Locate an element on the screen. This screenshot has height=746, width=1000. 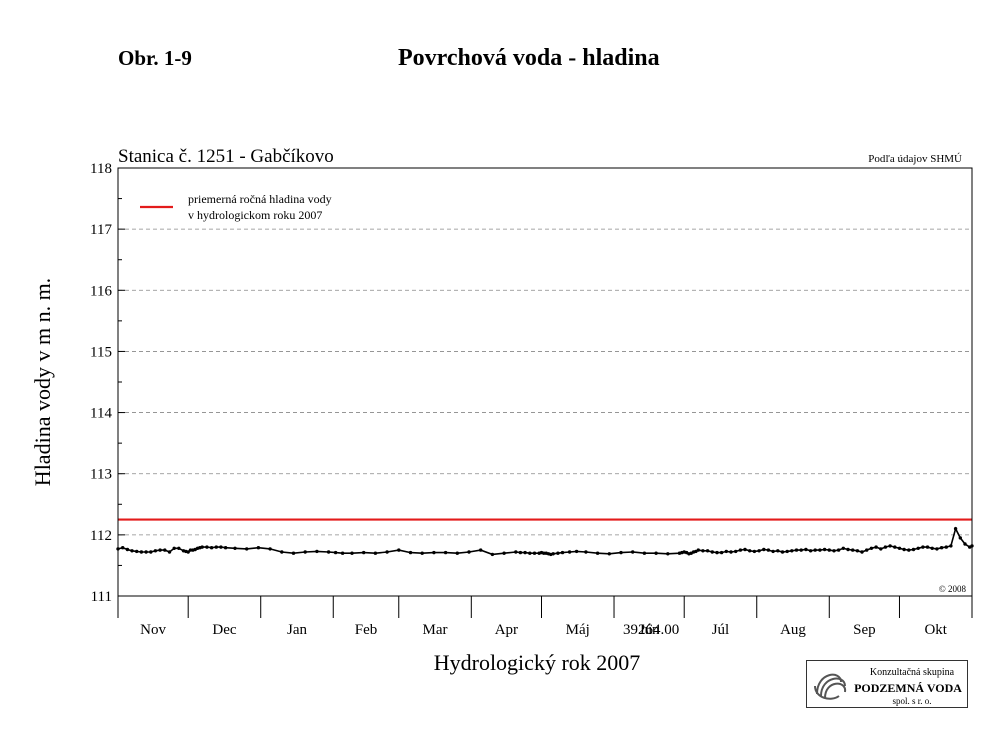
x-month-label: Jún is located at coordinates (649, 630).